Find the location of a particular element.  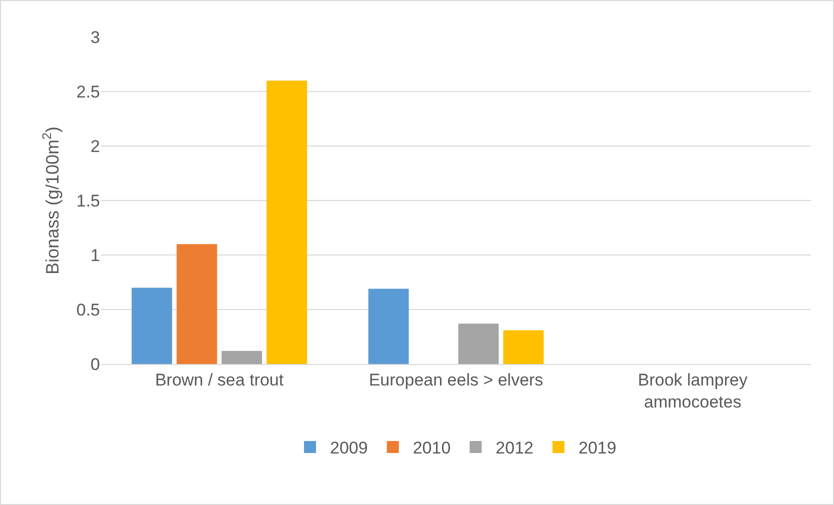

y-tick-label: 1.5 is located at coordinates (88, 200).